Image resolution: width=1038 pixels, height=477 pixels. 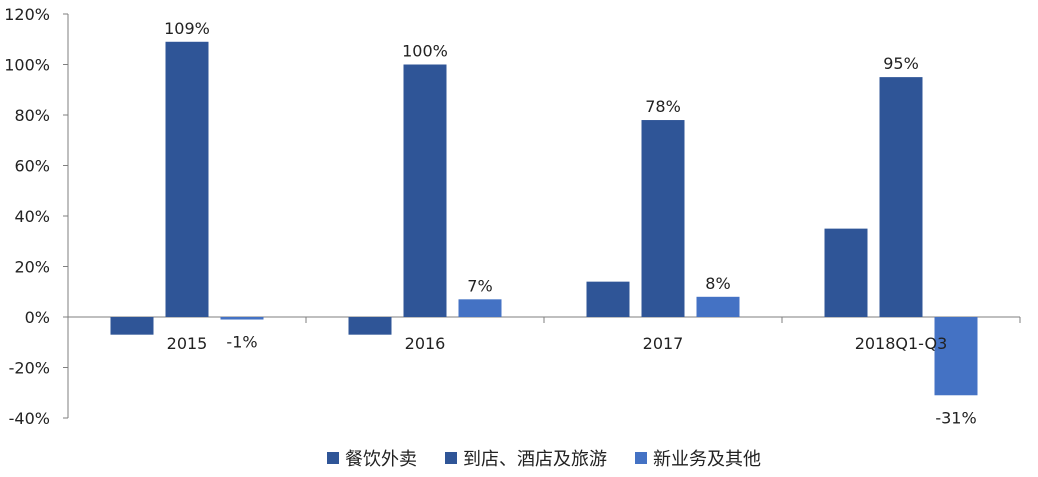 What do you see at coordinates (535, 459) in the screenshot?
I see `legend-label-instore-hotel-travel: 到店、酒店及旅游` at bounding box center [535, 459].